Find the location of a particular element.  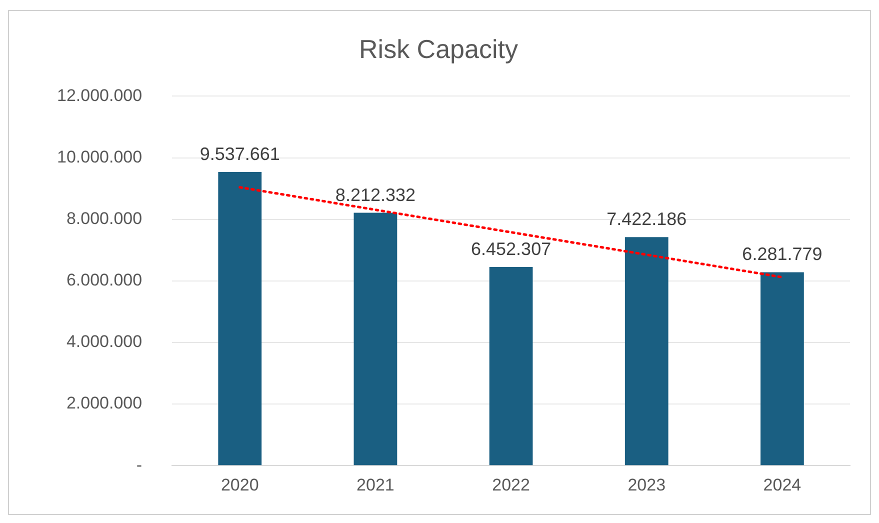

x-tick-label: 2021 is located at coordinates (375, 484).